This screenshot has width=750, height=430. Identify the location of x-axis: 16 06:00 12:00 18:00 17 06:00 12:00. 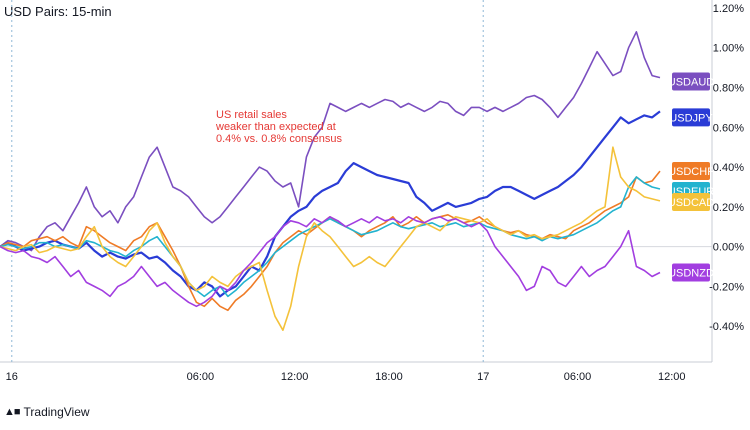
(346, 377).